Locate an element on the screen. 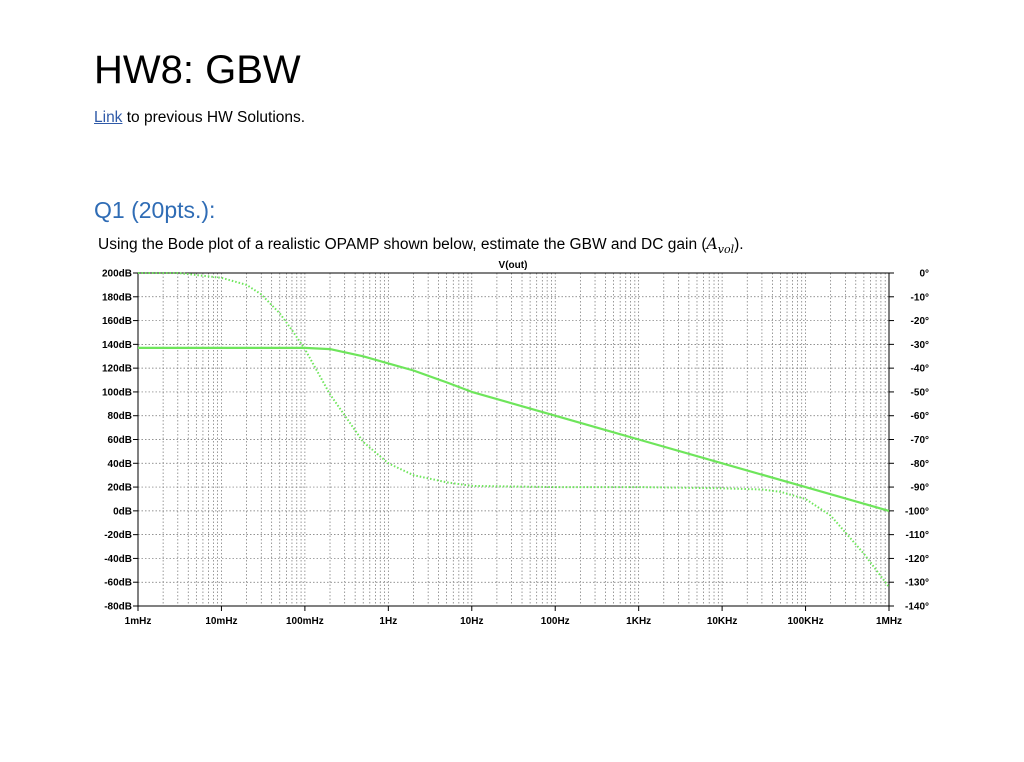 The height and width of the screenshot is (762, 1024). x-tick-label: 10Hz is located at coordinates (471, 621).